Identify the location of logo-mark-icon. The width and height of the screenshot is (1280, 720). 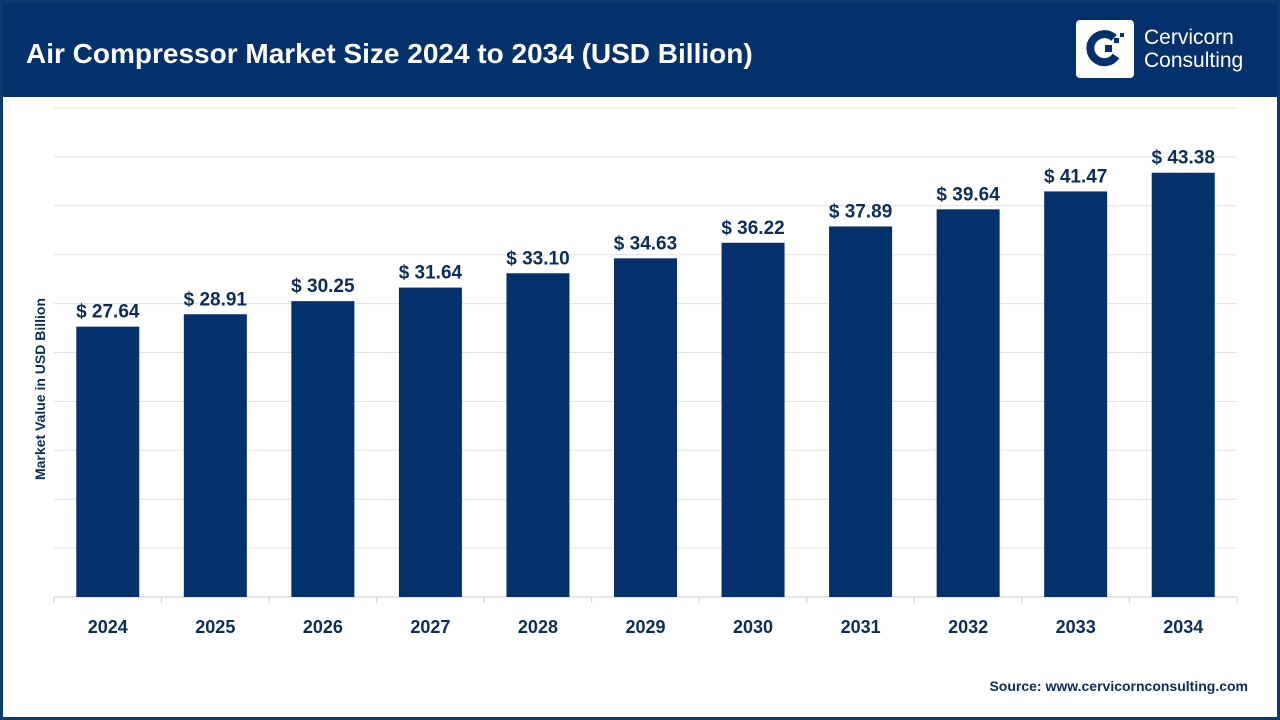
(1105, 49).